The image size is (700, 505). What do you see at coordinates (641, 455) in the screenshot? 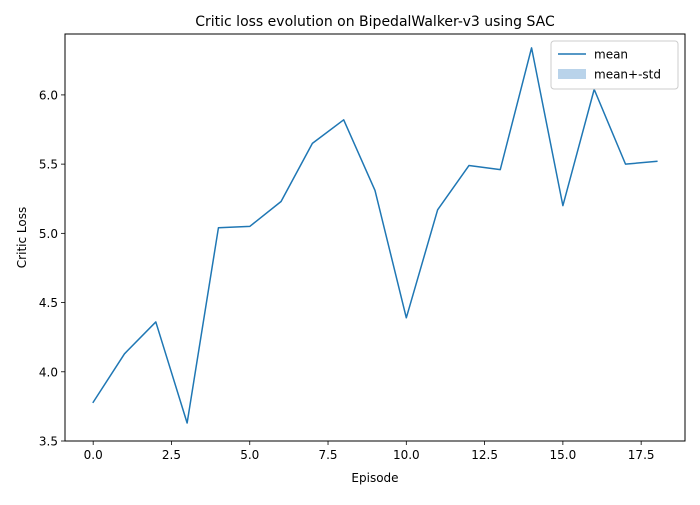
I see `x-tick-label: 17.5` at bounding box center [641, 455].